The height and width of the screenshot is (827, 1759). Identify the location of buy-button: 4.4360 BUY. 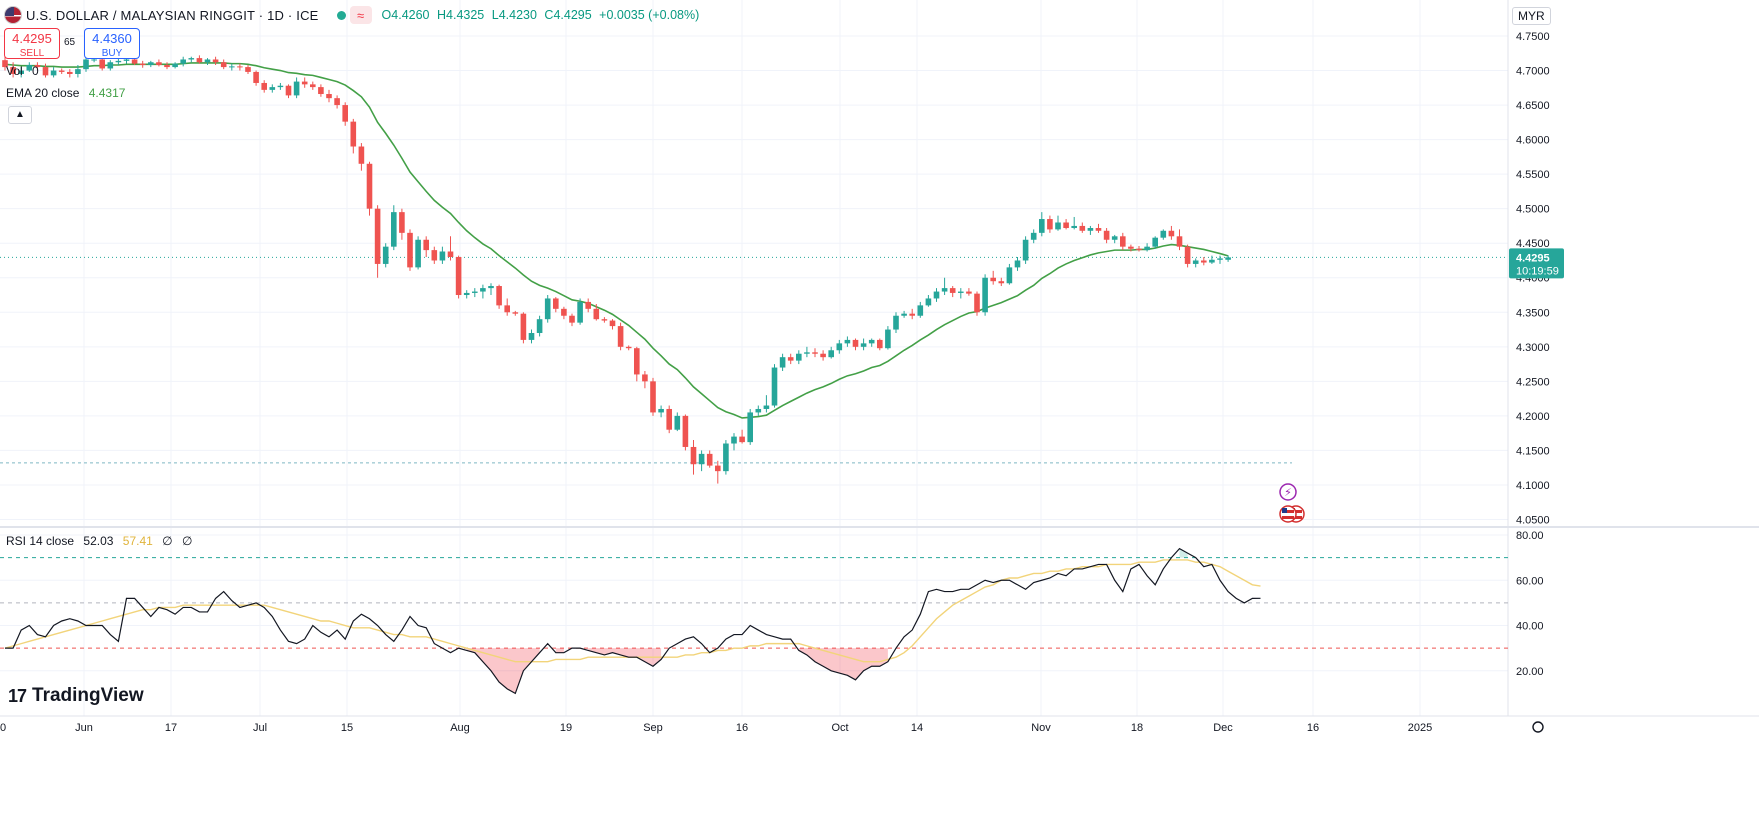
(112, 43).